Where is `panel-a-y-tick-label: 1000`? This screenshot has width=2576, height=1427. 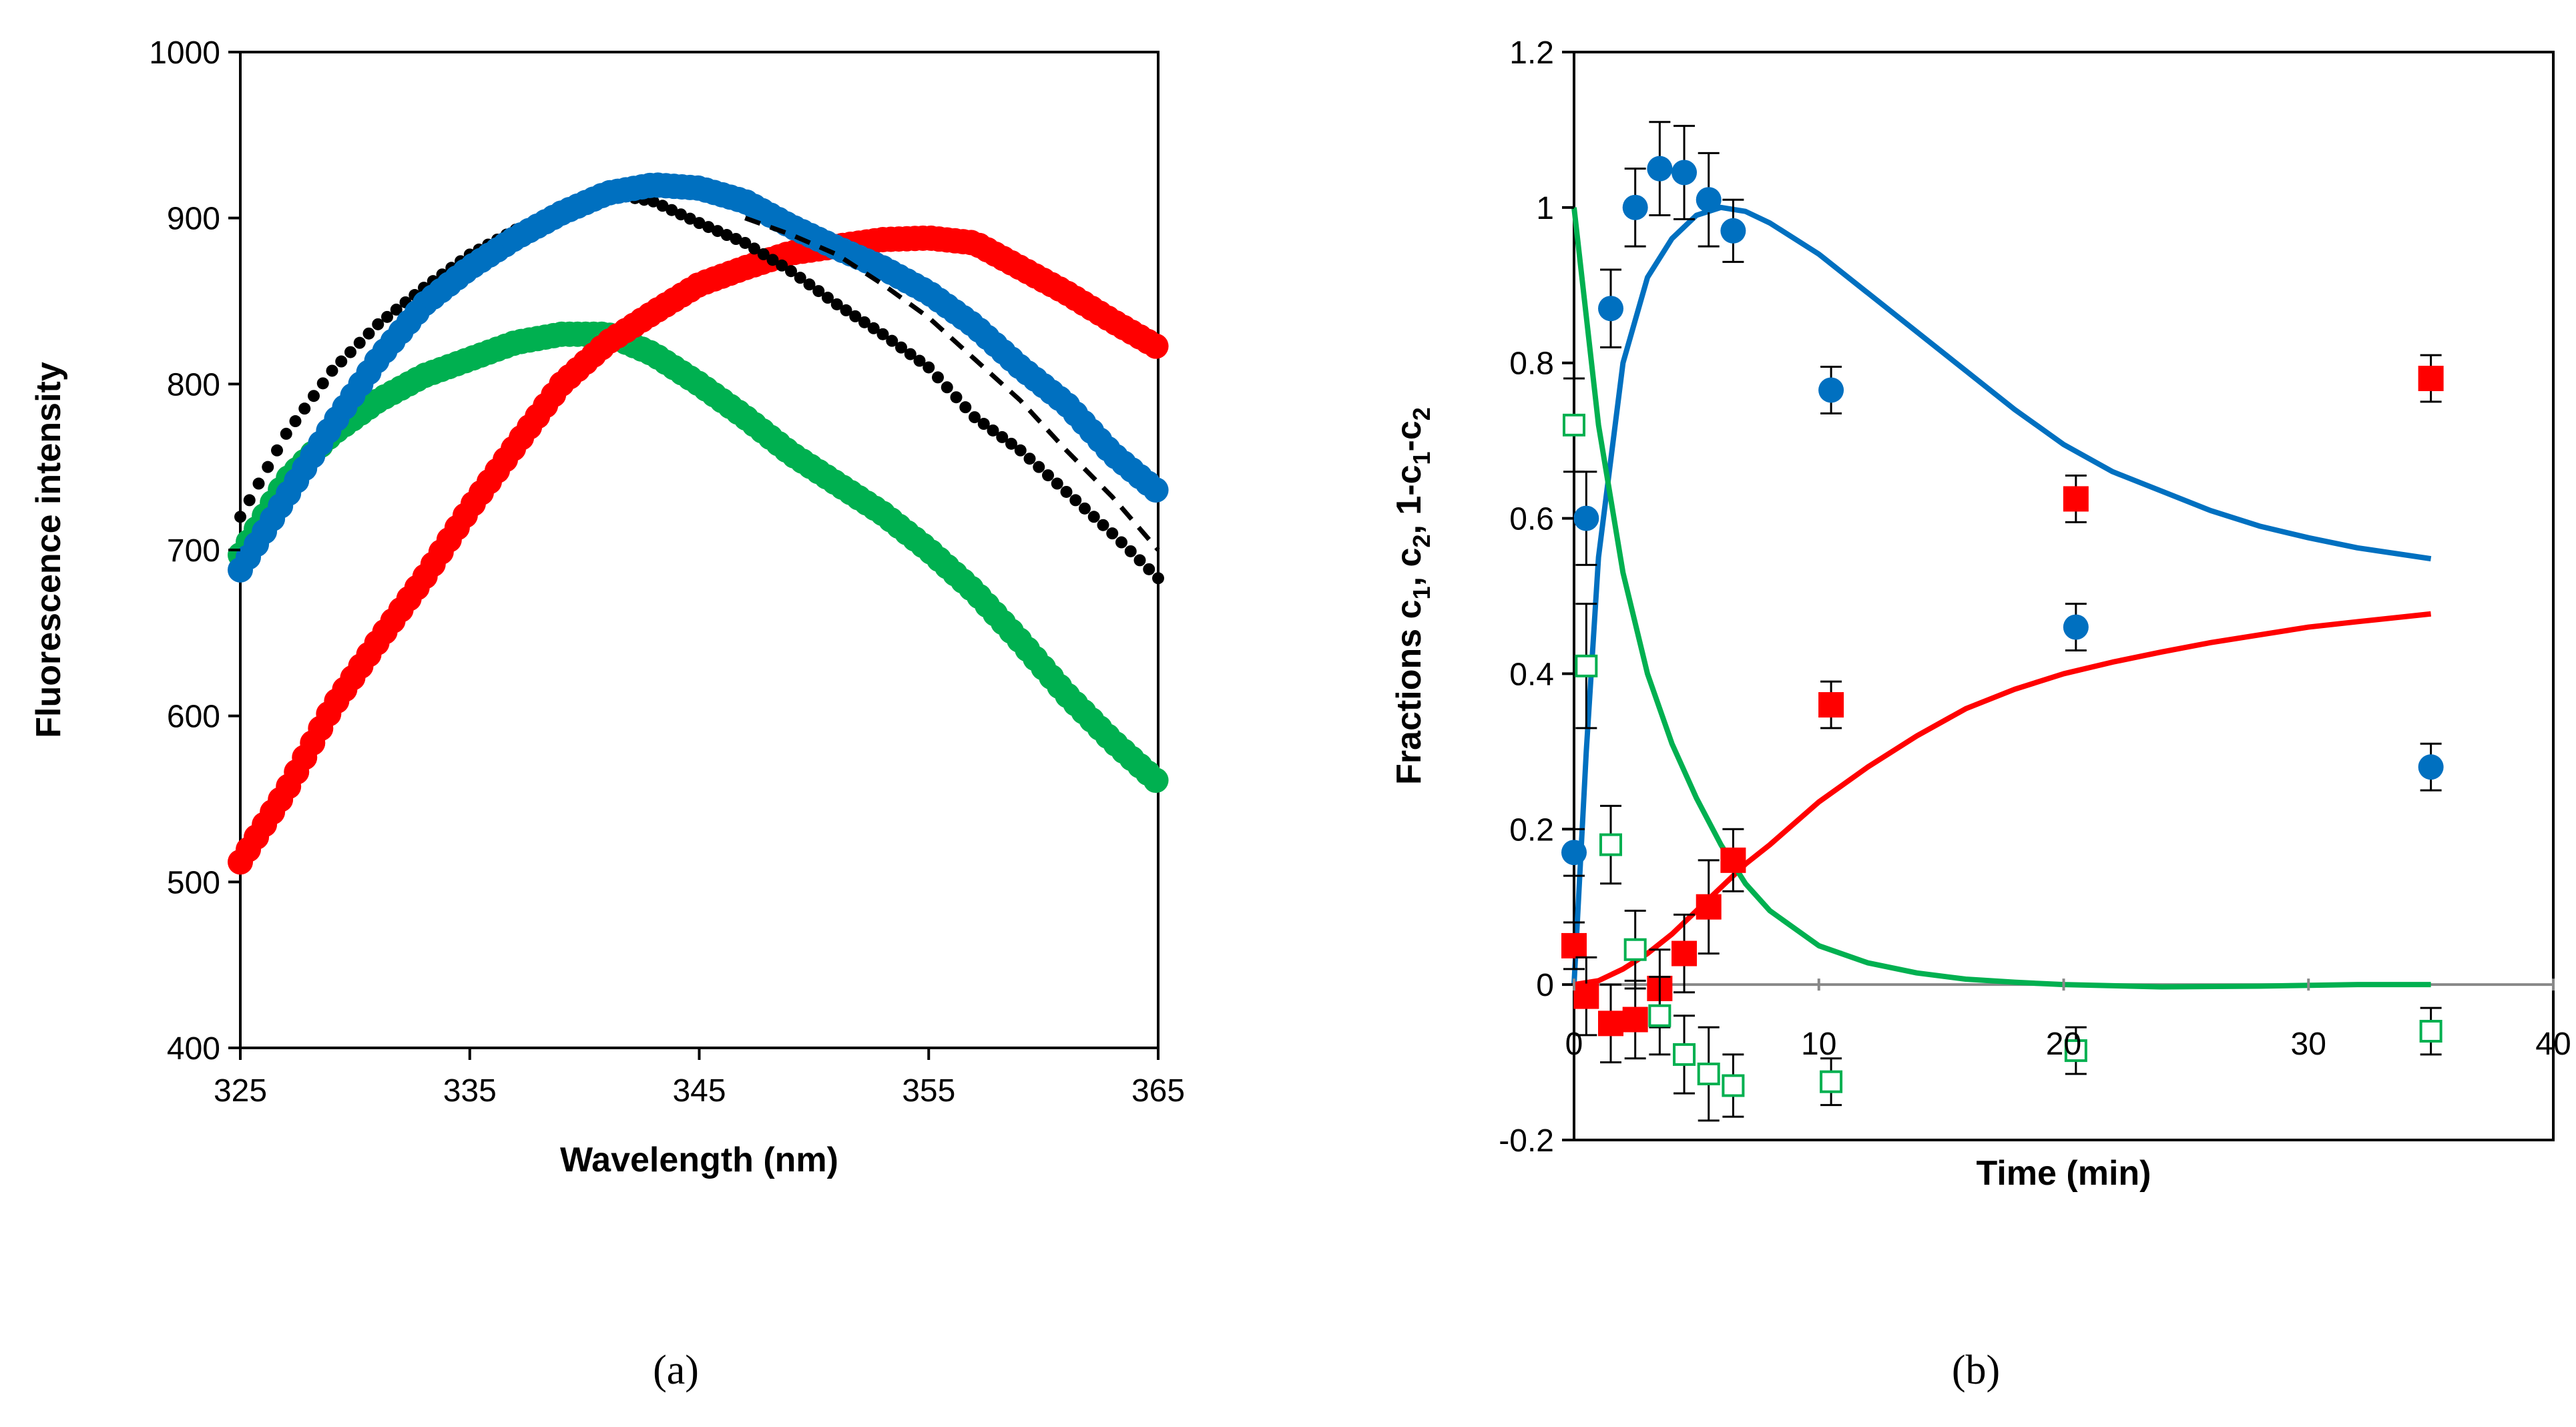 panel-a-y-tick-label: 1000 is located at coordinates (184, 53).